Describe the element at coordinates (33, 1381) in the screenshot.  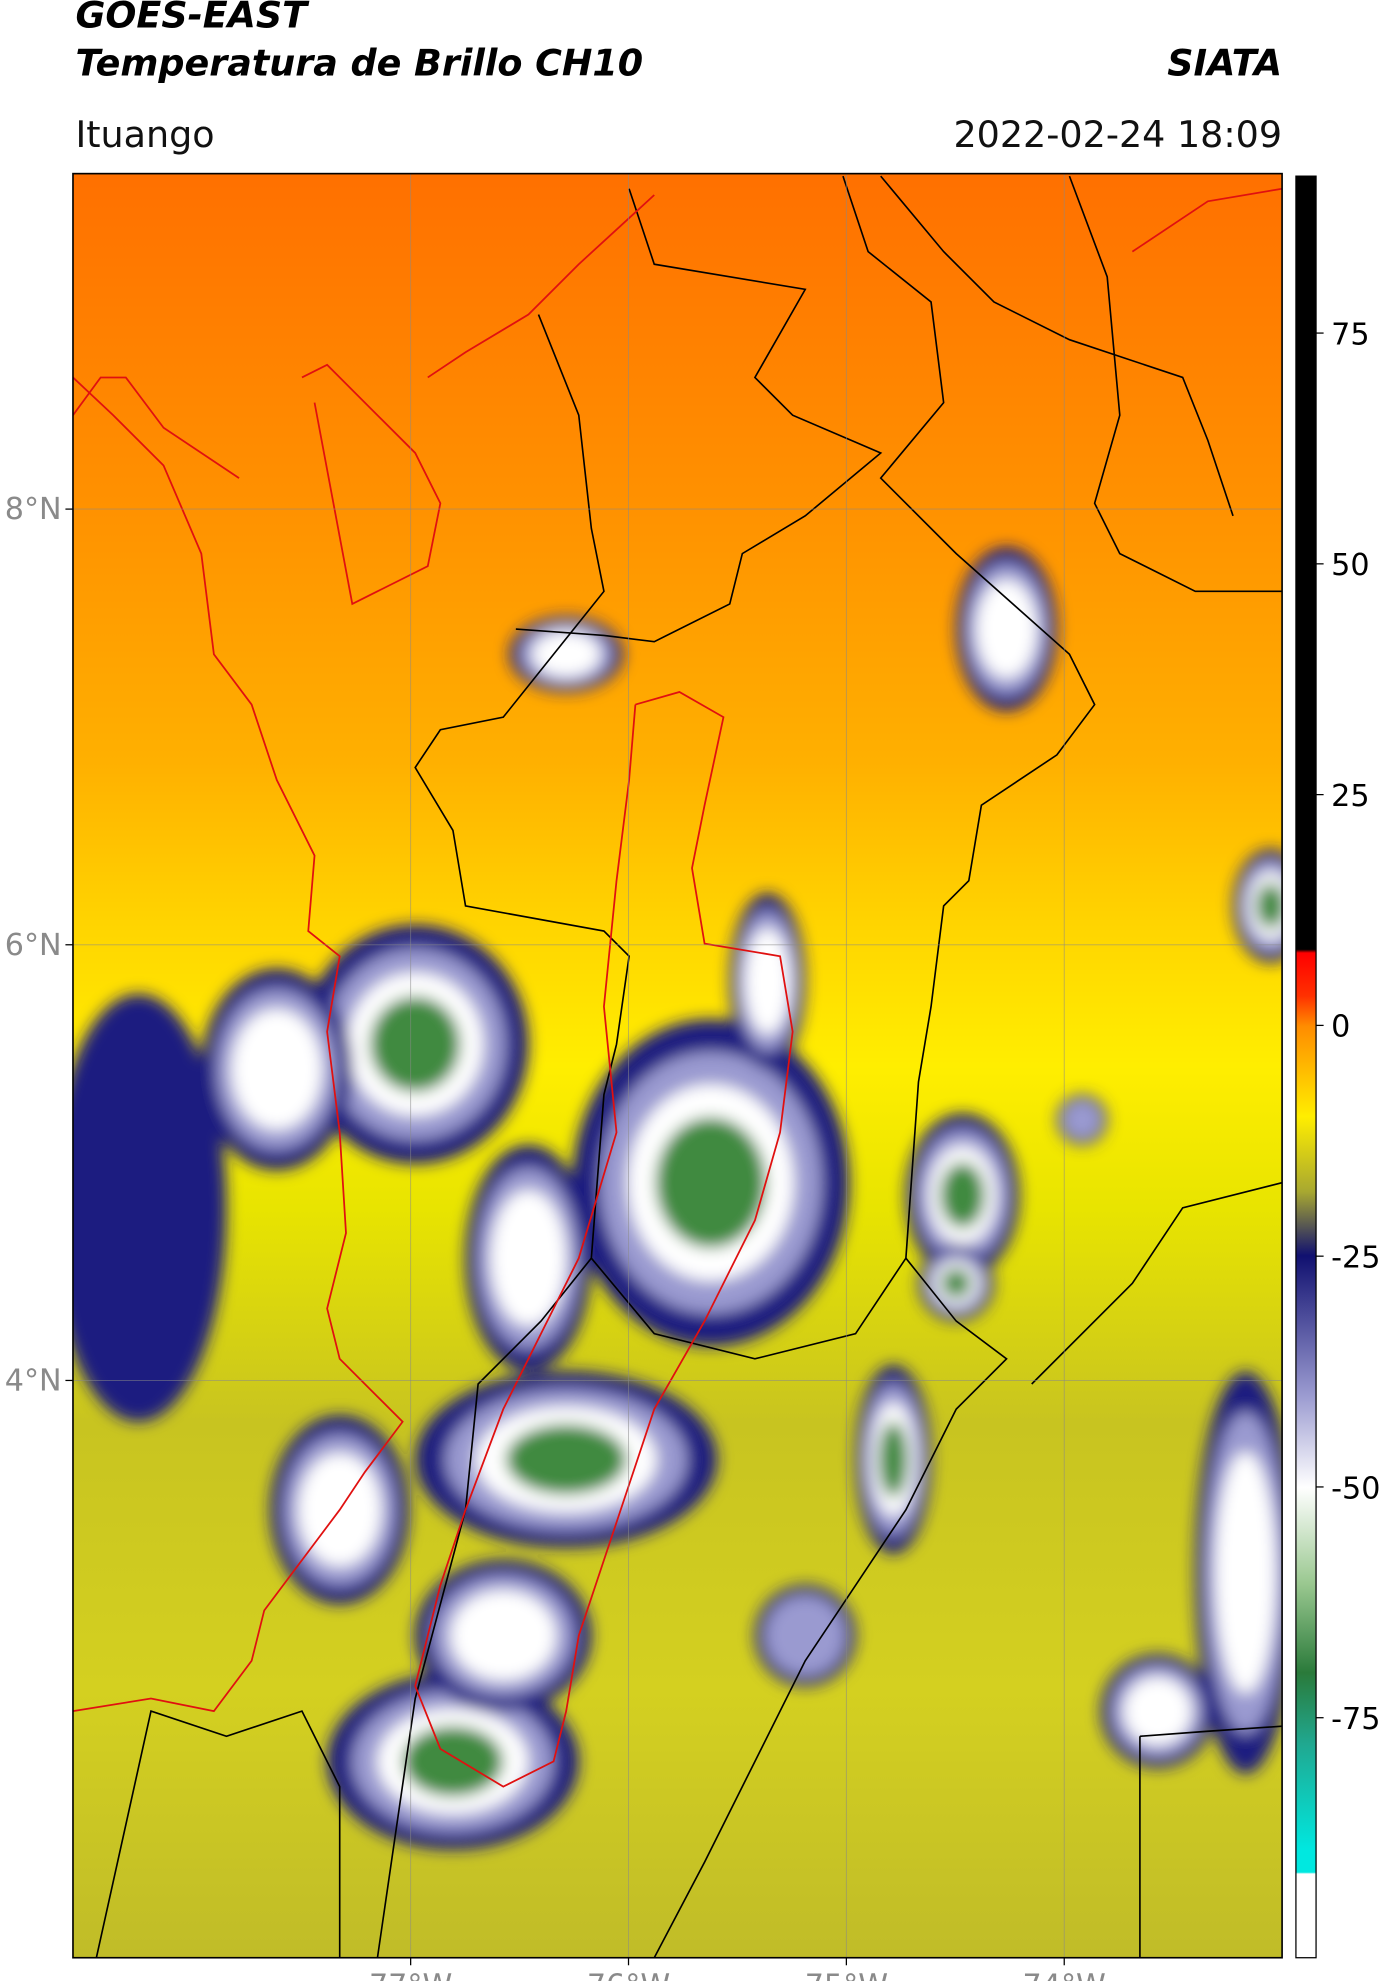
I see `lat-label: 4°N` at that location.